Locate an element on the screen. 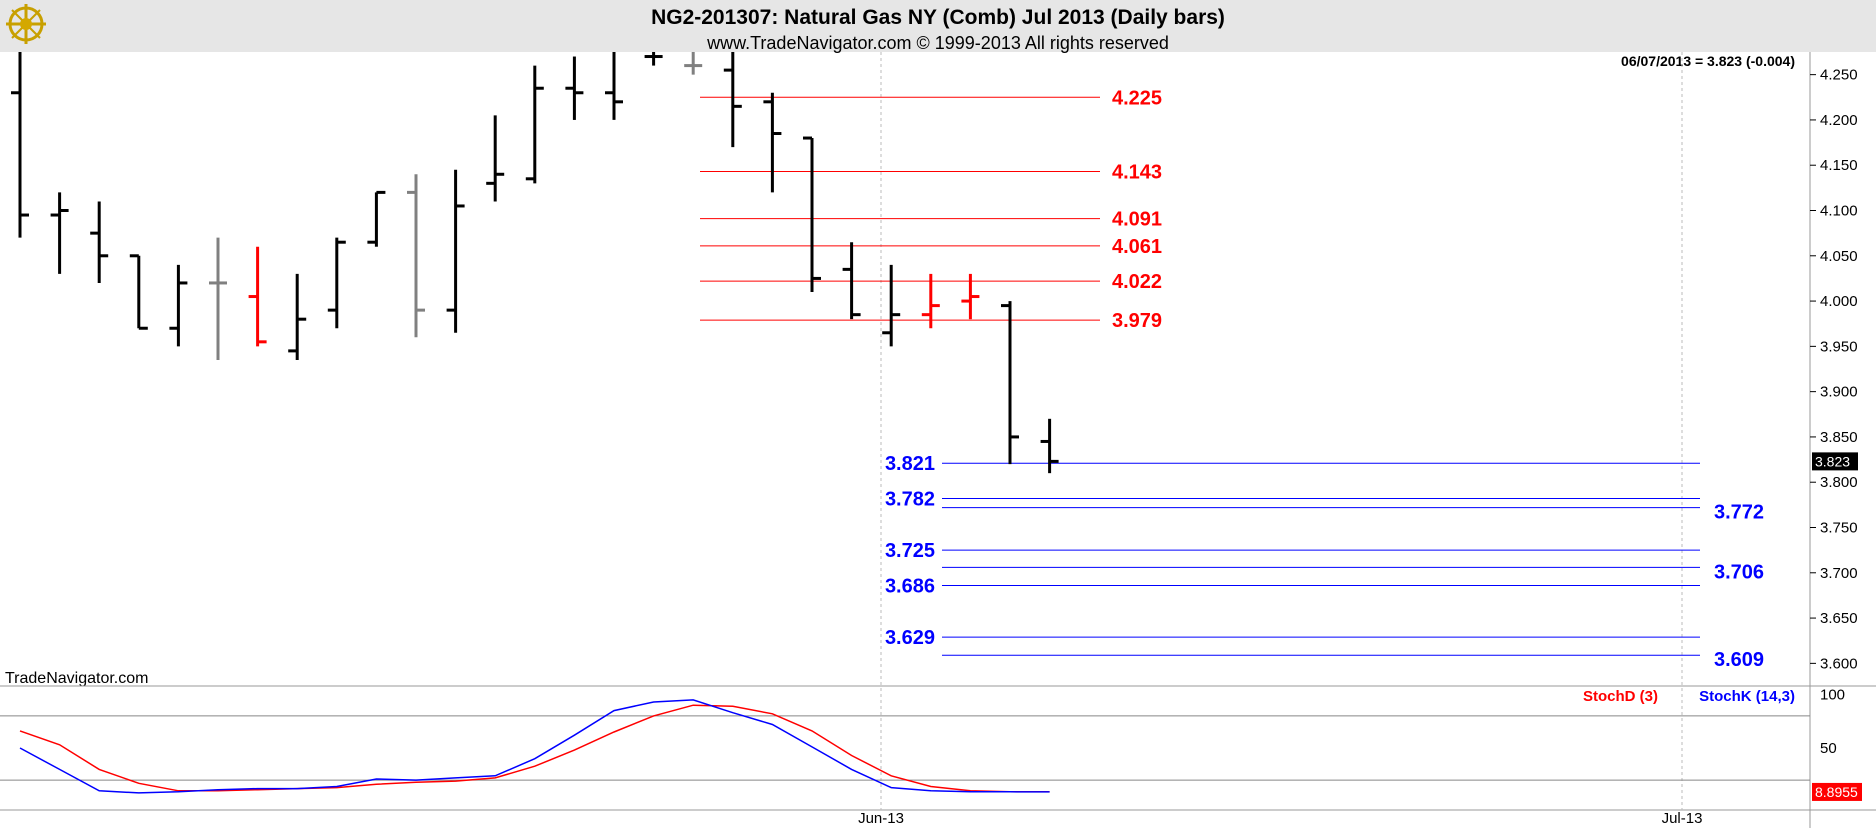  support-label: 3.782 is located at coordinates (910, 500).